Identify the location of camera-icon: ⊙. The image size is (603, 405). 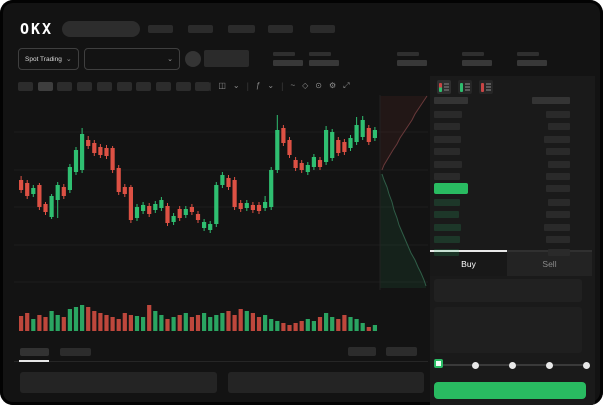
(318, 85).